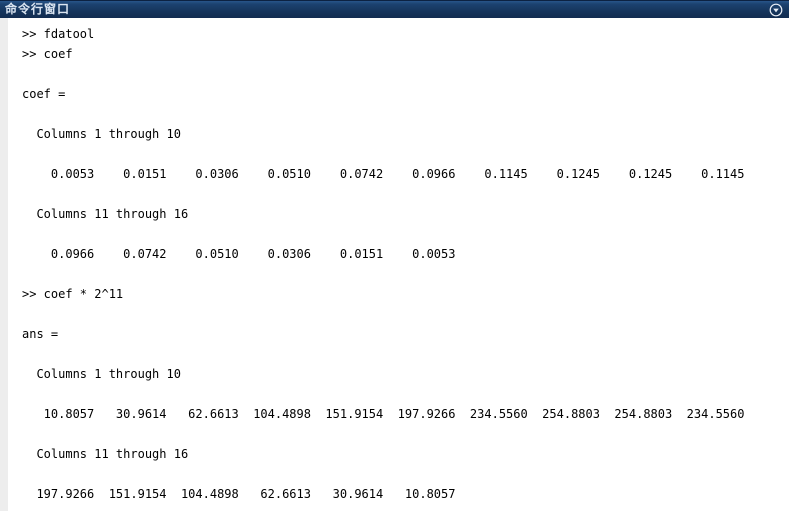 Image resolution: width=789 pixels, height=511 pixels. I want to click on console-line: >> coef * 2^11, so click(73, 294).